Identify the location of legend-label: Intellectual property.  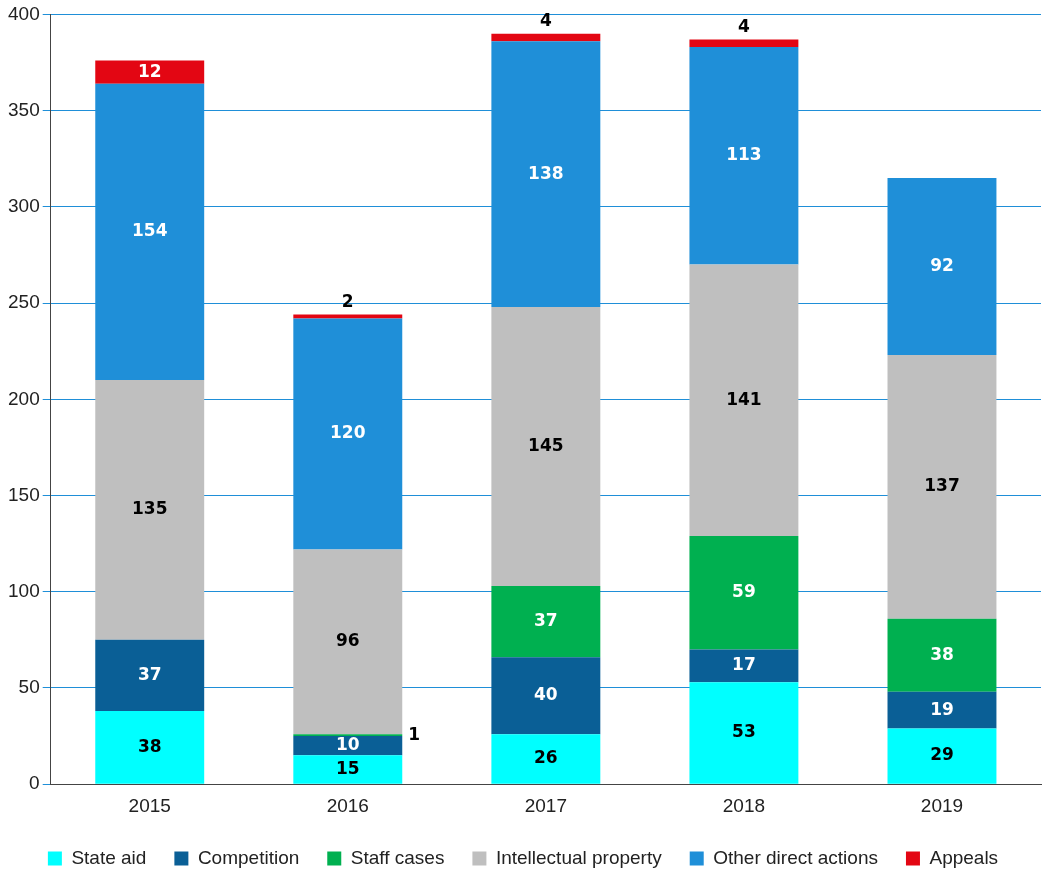
(579, 857).